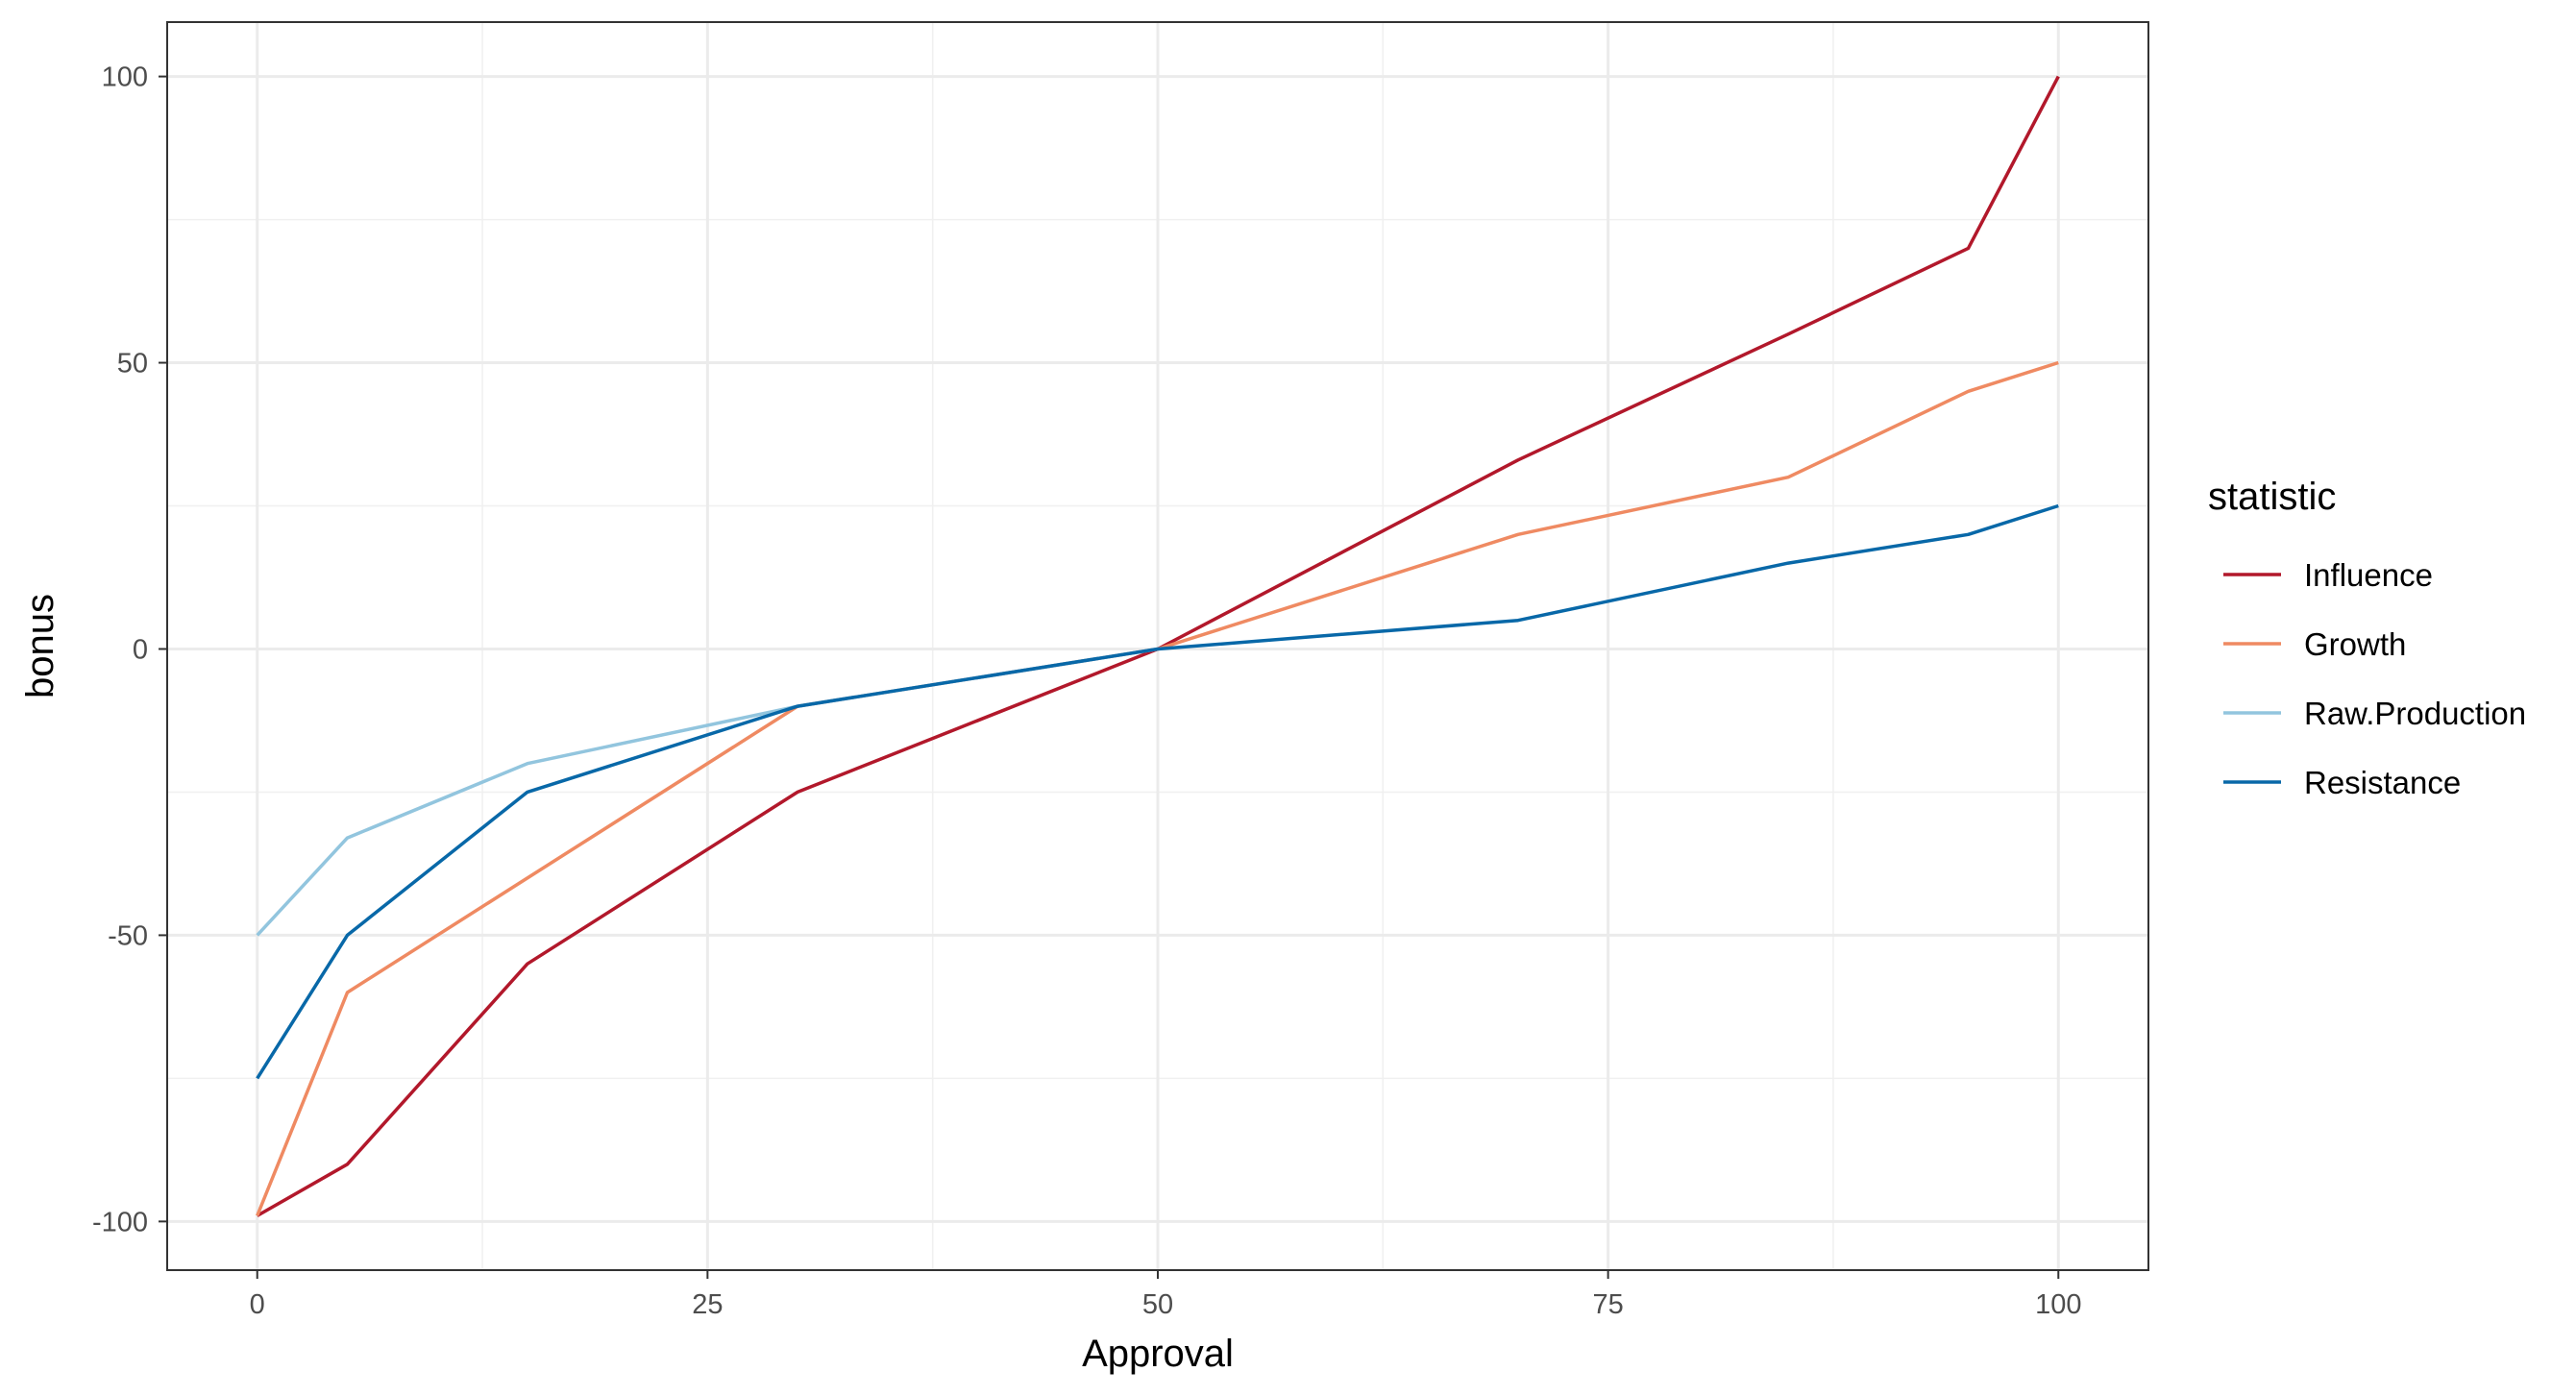 This screenshot has width=2576, height=1396. Describe the element at coordinates (140, 649) in the screenshot. I see `y-tick-label: 0` at that location.